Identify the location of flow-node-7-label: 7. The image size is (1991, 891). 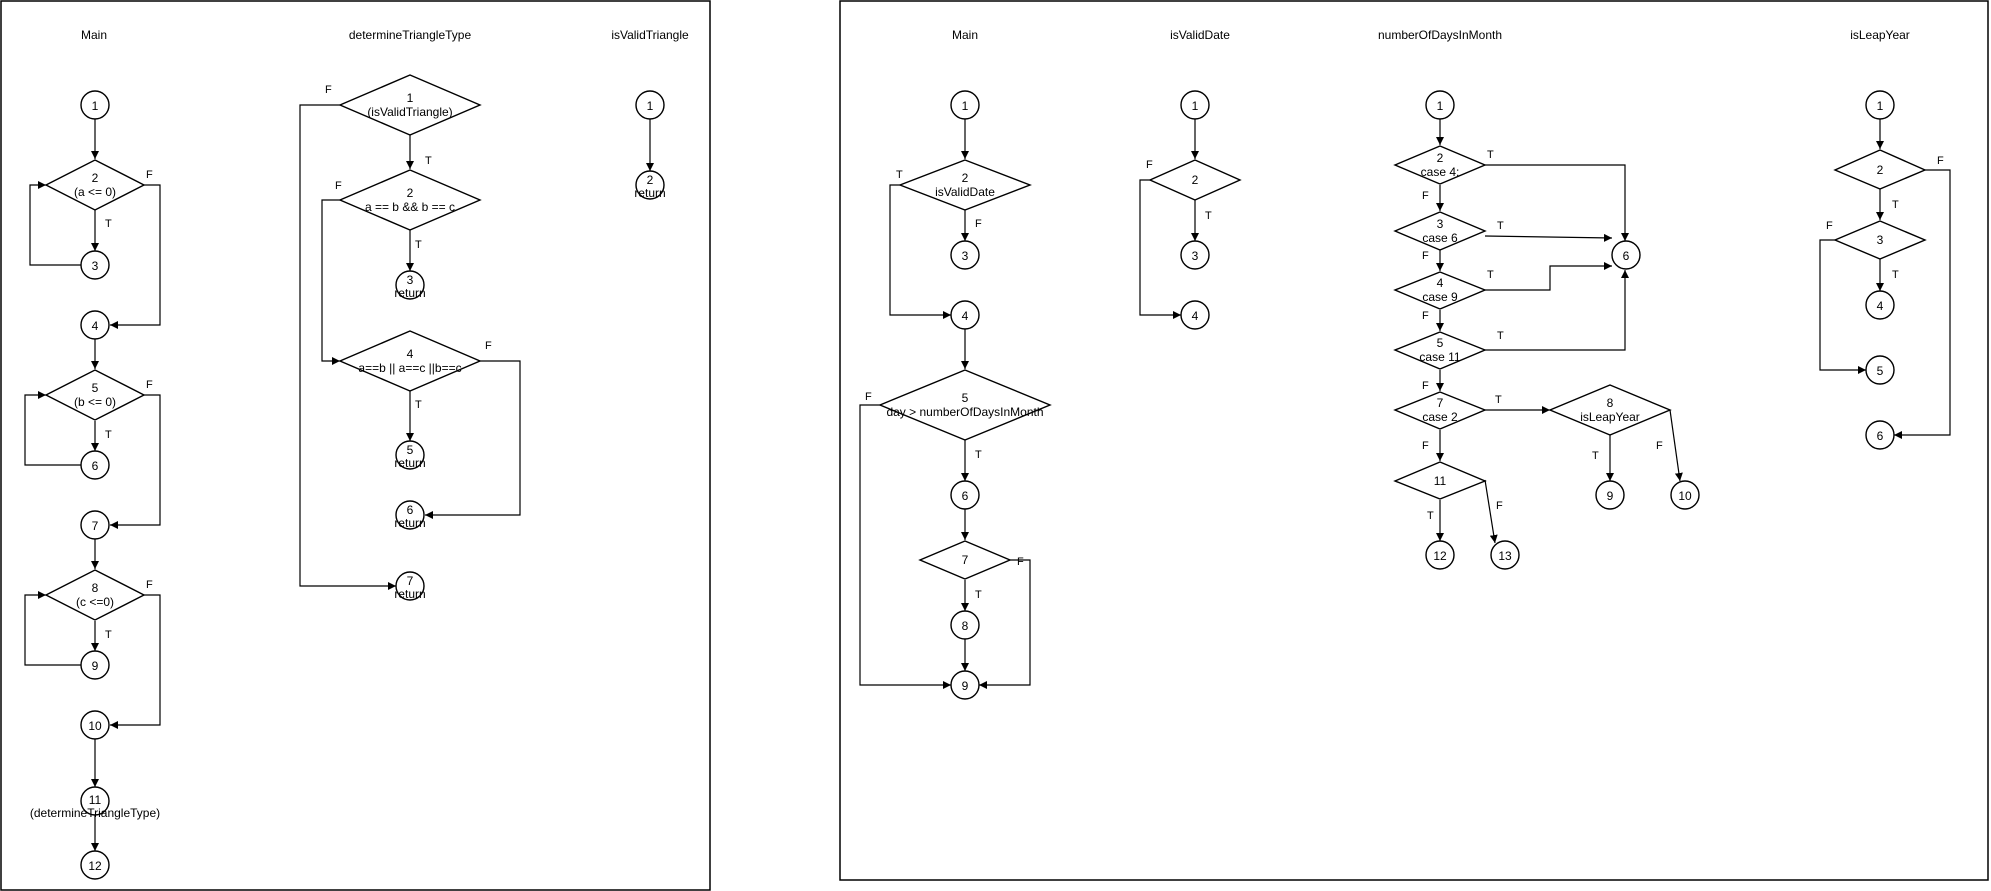
(410, 581).